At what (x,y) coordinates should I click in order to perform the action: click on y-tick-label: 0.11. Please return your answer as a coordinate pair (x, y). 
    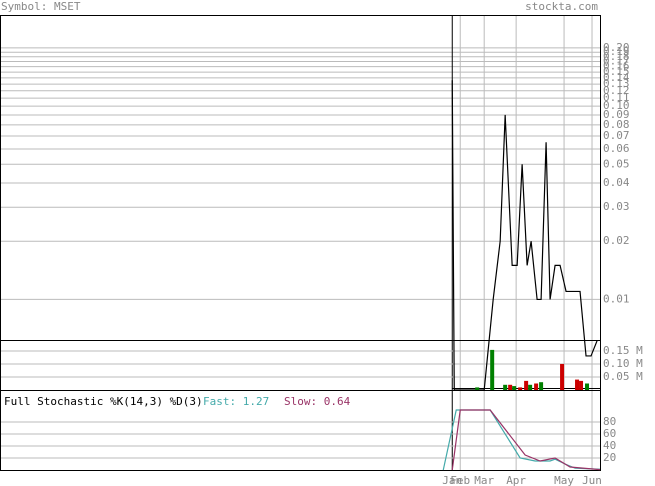
    Looking at the image, I should click on (616, 97).